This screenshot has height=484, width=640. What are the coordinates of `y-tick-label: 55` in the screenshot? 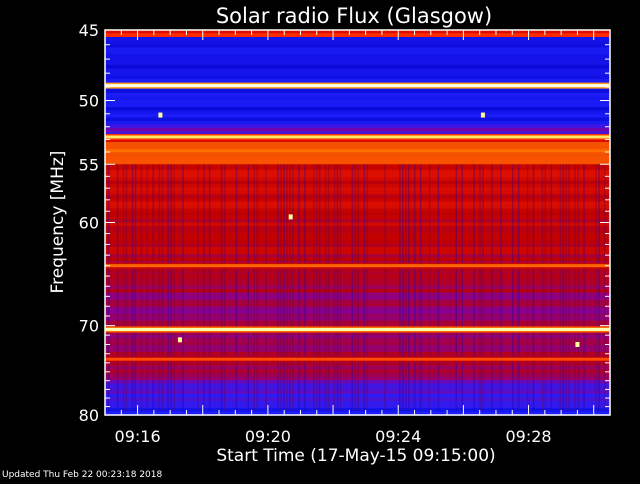 It's located at (89, 164).